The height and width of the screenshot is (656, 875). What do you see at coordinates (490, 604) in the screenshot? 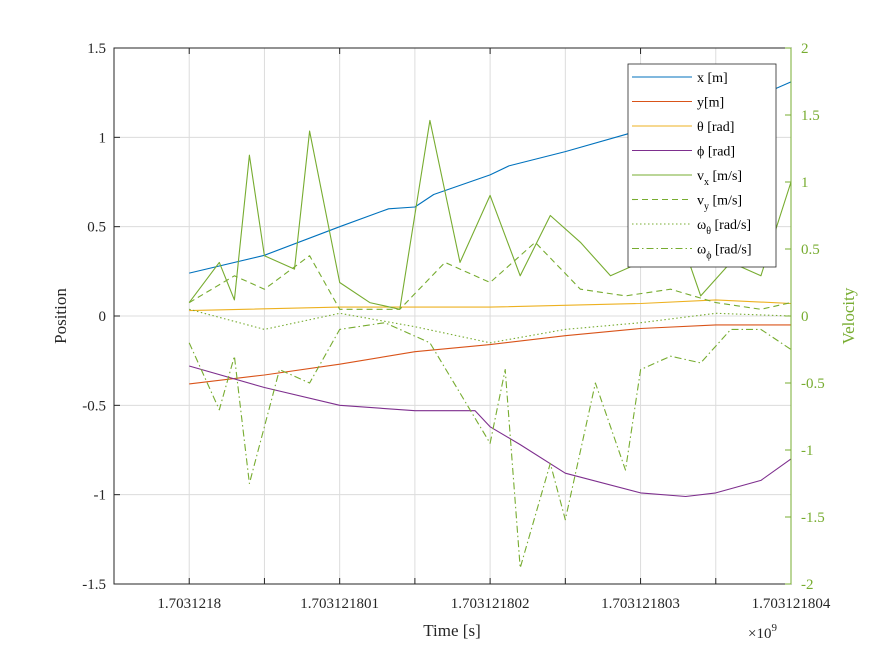
I see `x-tick-label: 1.703121802` at bounding box center [490, 604].